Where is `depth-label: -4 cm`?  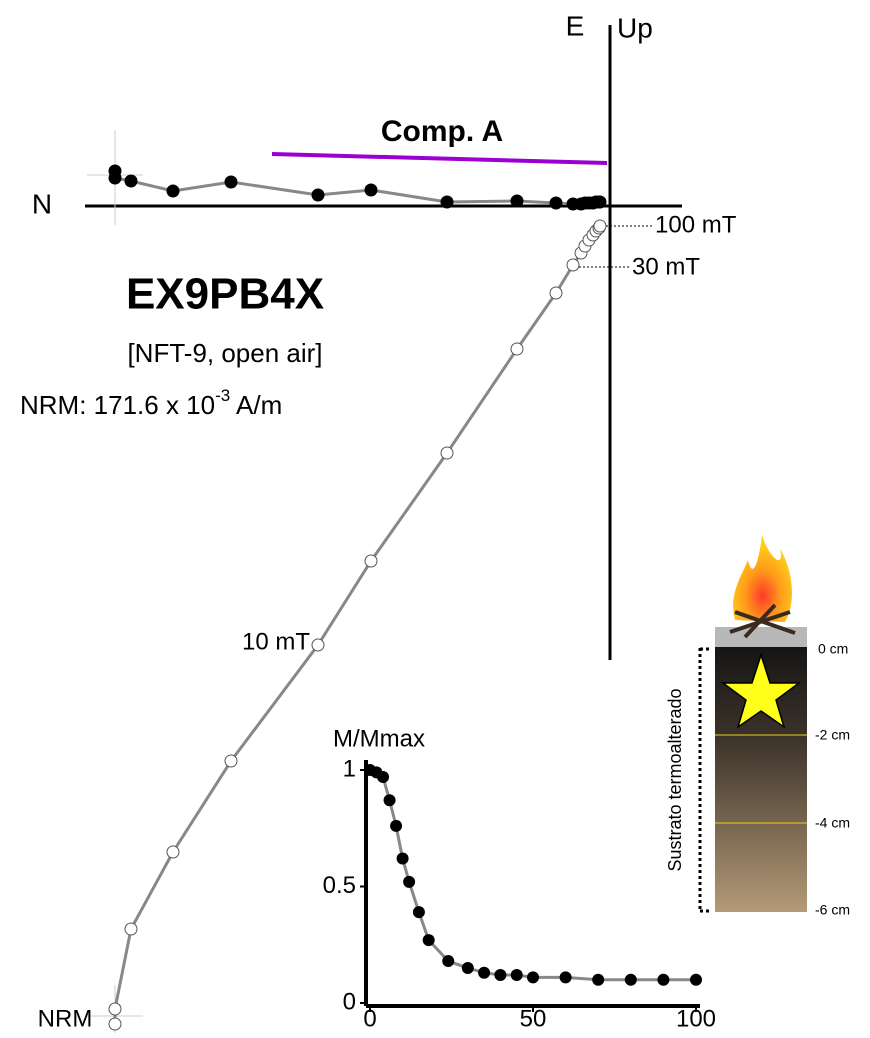
depth-label: -4 cm is located at coordinates (832, 823).